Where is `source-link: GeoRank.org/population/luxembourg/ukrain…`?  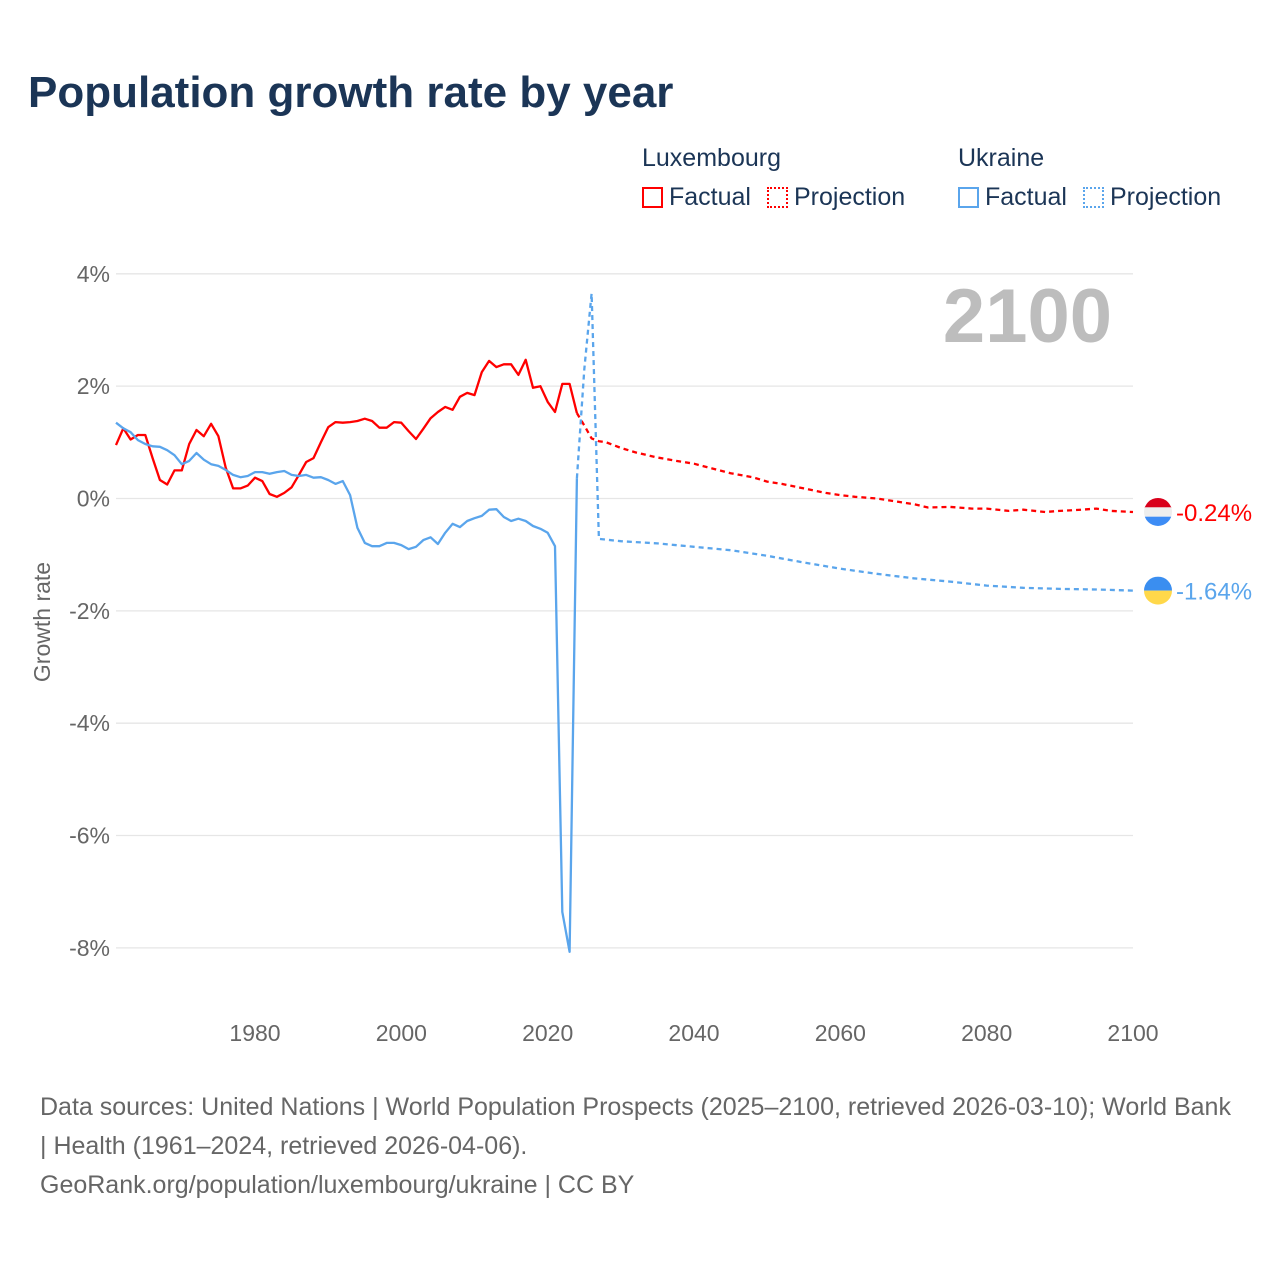 source-link: GeoRank.org/population/luxembourg/ukrain… is located at coordinates (337, 1185).